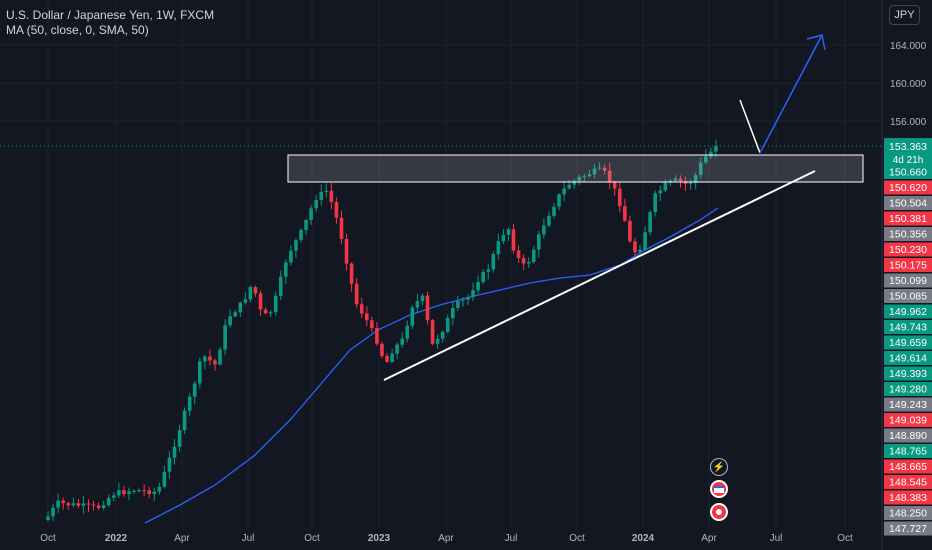 The height and width of the screenshot is (550, 932). What do you see at coordinates (908, 265) in the screenshot?
I see `price-label: 150.175` at bounding box center [908, 265].